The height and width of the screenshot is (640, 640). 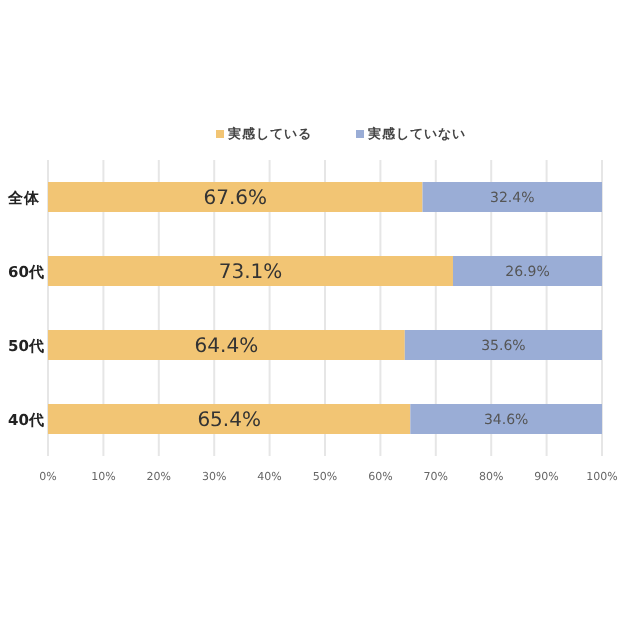 I want to click on data-label: 73.1%, so click(x=250, y=273).